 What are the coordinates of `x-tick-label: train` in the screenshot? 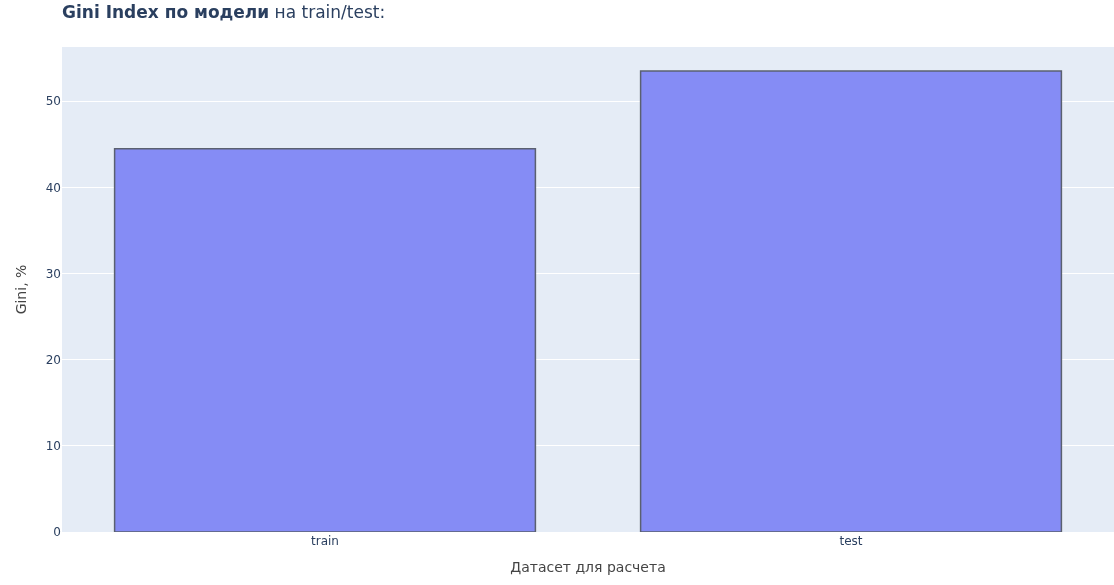 It's located at (325, 541).